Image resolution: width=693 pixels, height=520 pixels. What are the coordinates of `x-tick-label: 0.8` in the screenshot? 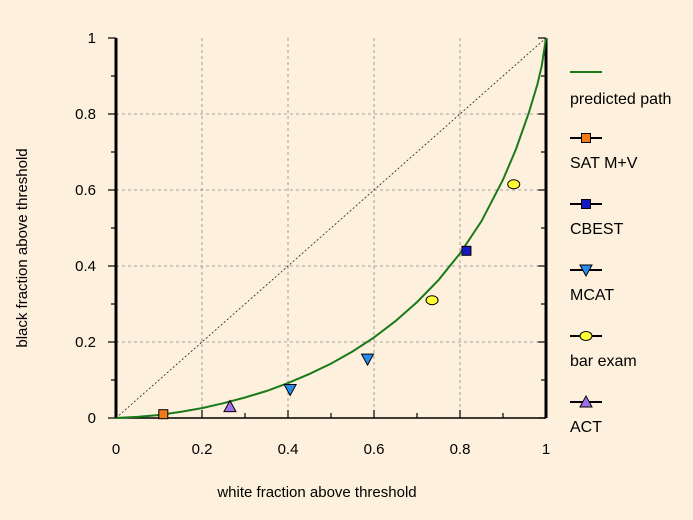 It's located at (460, 449).